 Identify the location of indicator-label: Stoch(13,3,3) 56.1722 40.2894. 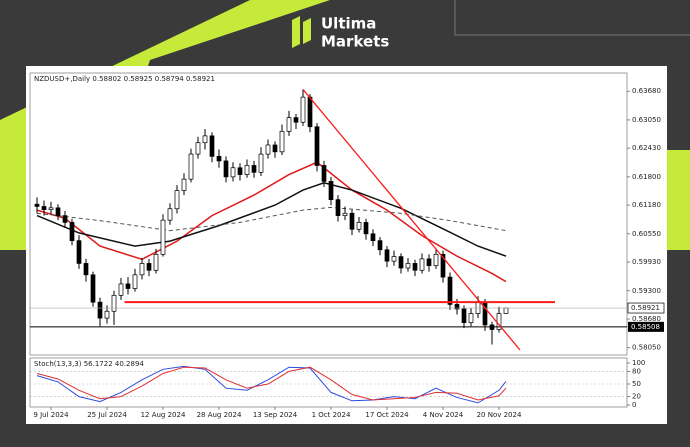
(89, 364).